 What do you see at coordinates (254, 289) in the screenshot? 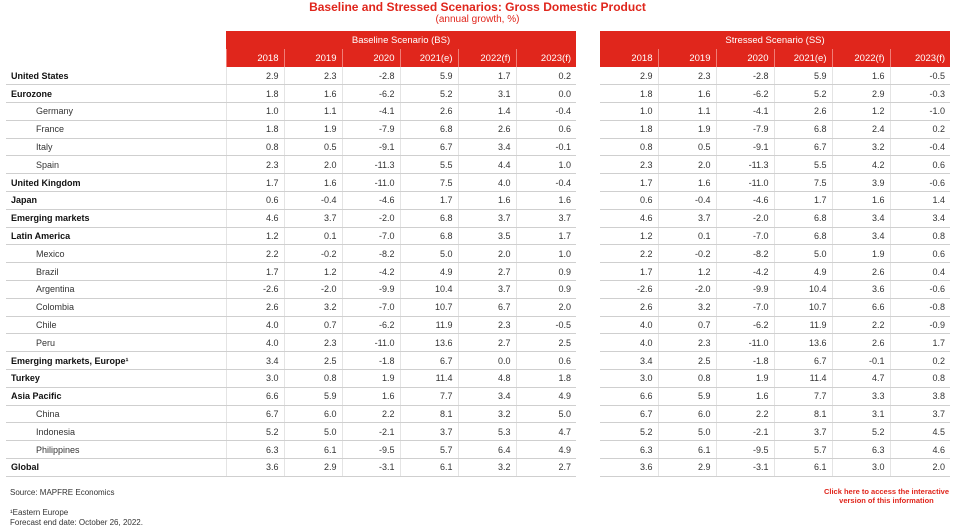
I see `bs-value-cell: -2.6` at bounding box center [254, 289].